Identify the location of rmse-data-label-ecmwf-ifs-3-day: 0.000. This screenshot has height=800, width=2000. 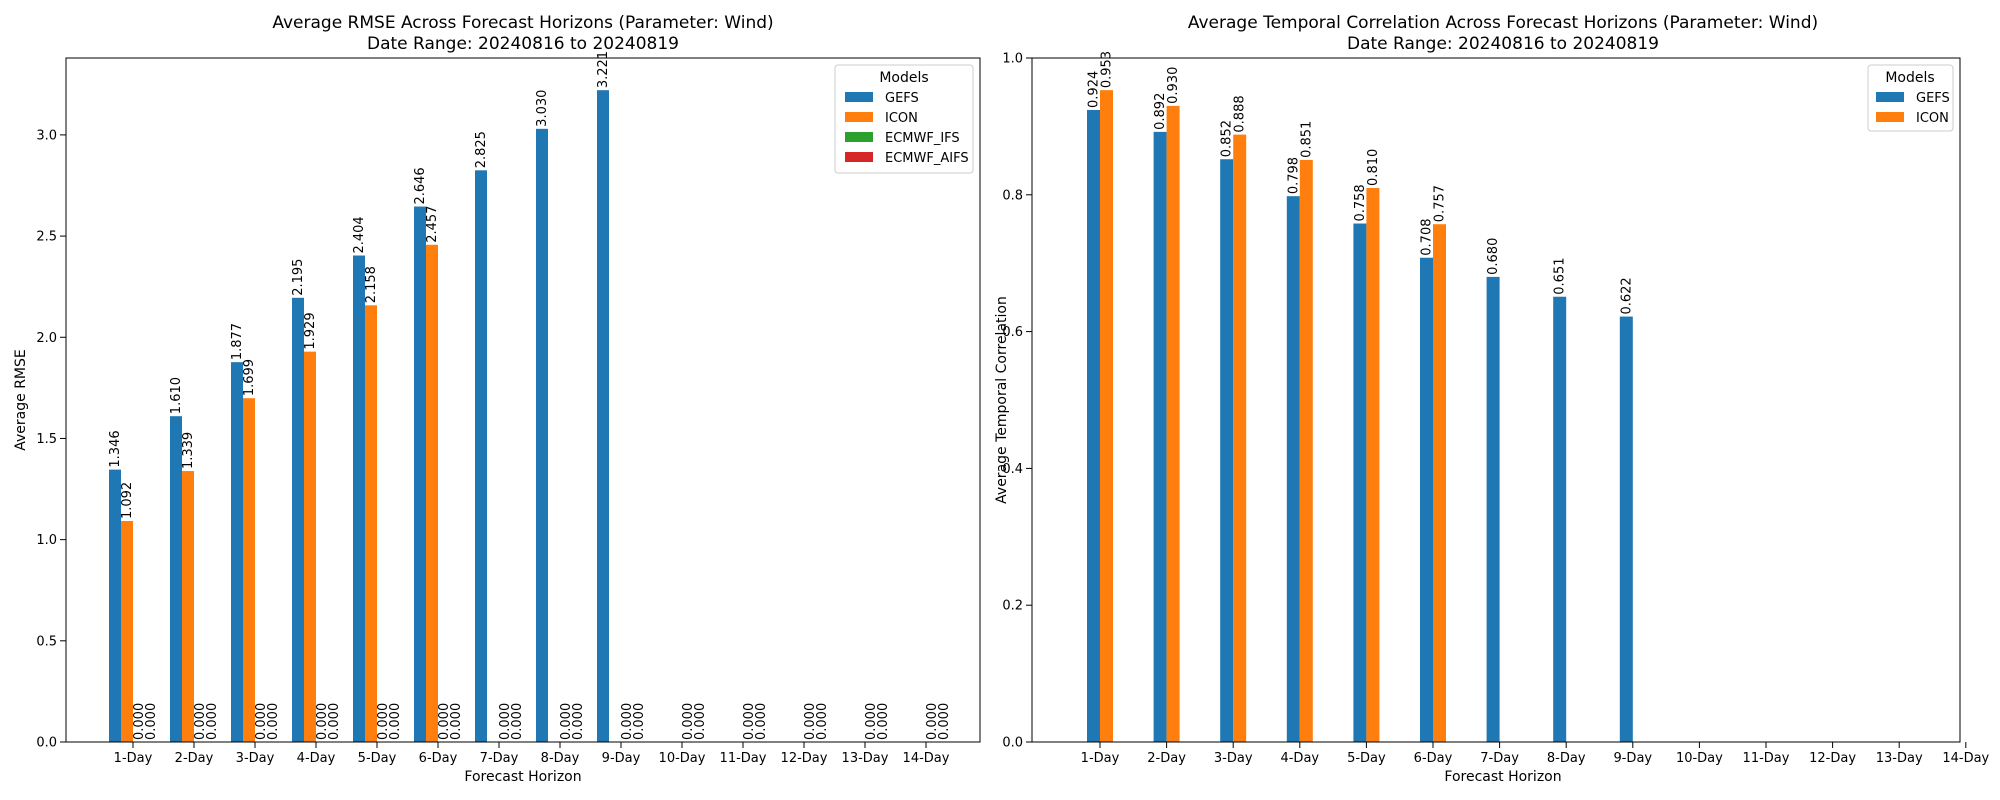
(261, 721).